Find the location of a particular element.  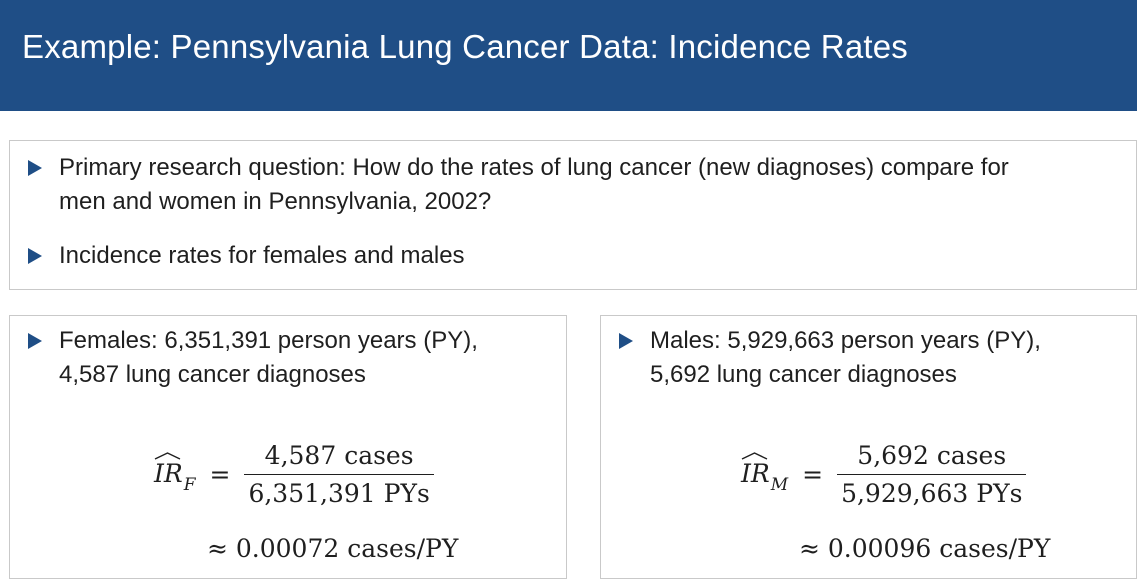

females-result: ≈ 0.00072 cases/PY is located at coordinates (333, 548).